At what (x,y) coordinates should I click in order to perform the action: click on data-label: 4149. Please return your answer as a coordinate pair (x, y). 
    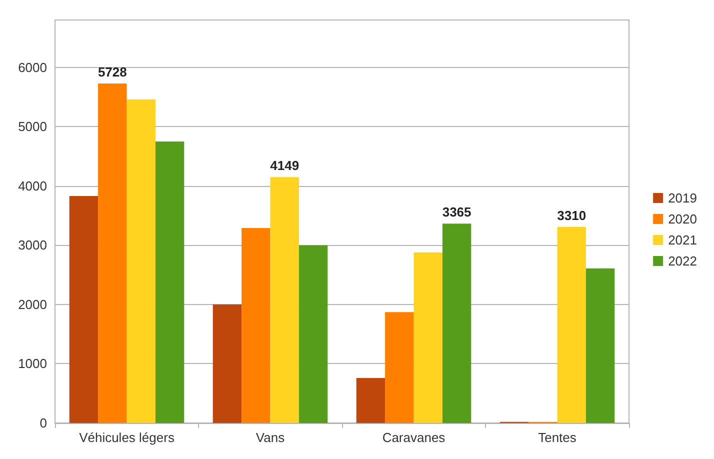
    Looking at the image, I should click on (285, 166).